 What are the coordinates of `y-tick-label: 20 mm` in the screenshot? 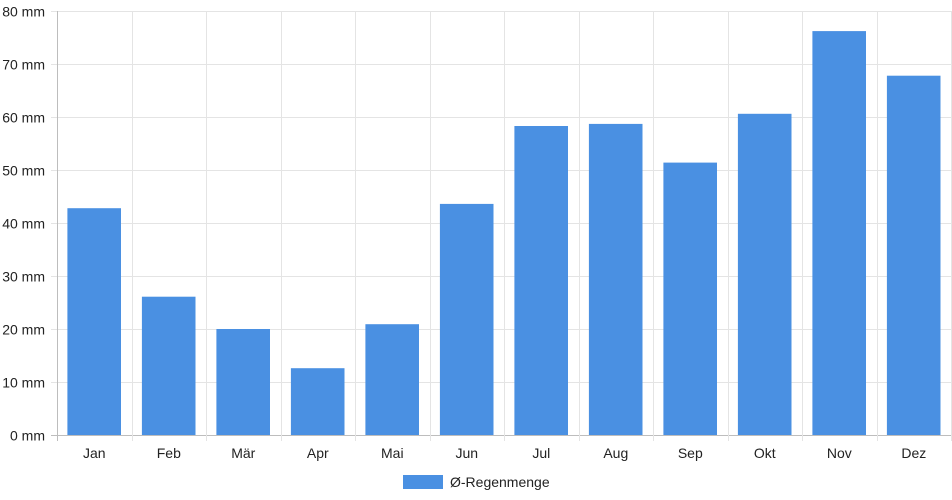 It's located at (23, 330).